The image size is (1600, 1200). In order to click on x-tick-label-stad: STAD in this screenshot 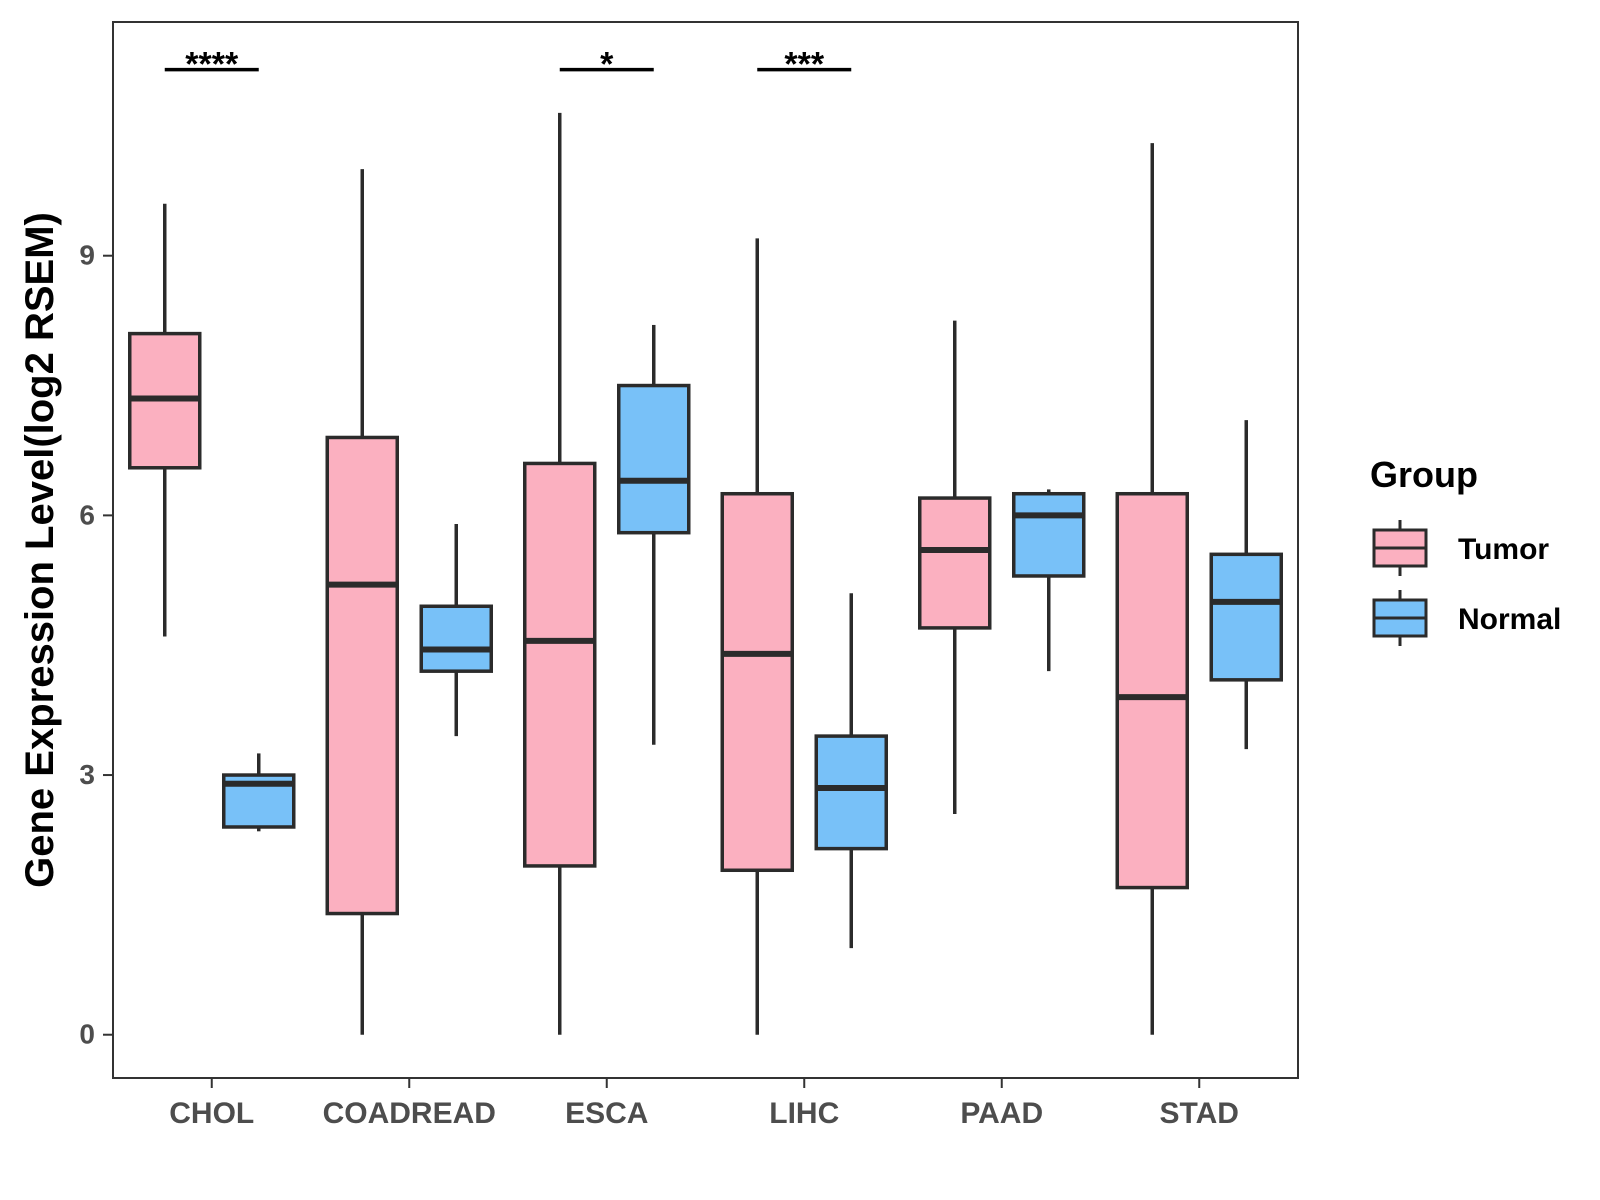, I will do `click(1199, 1113)`.